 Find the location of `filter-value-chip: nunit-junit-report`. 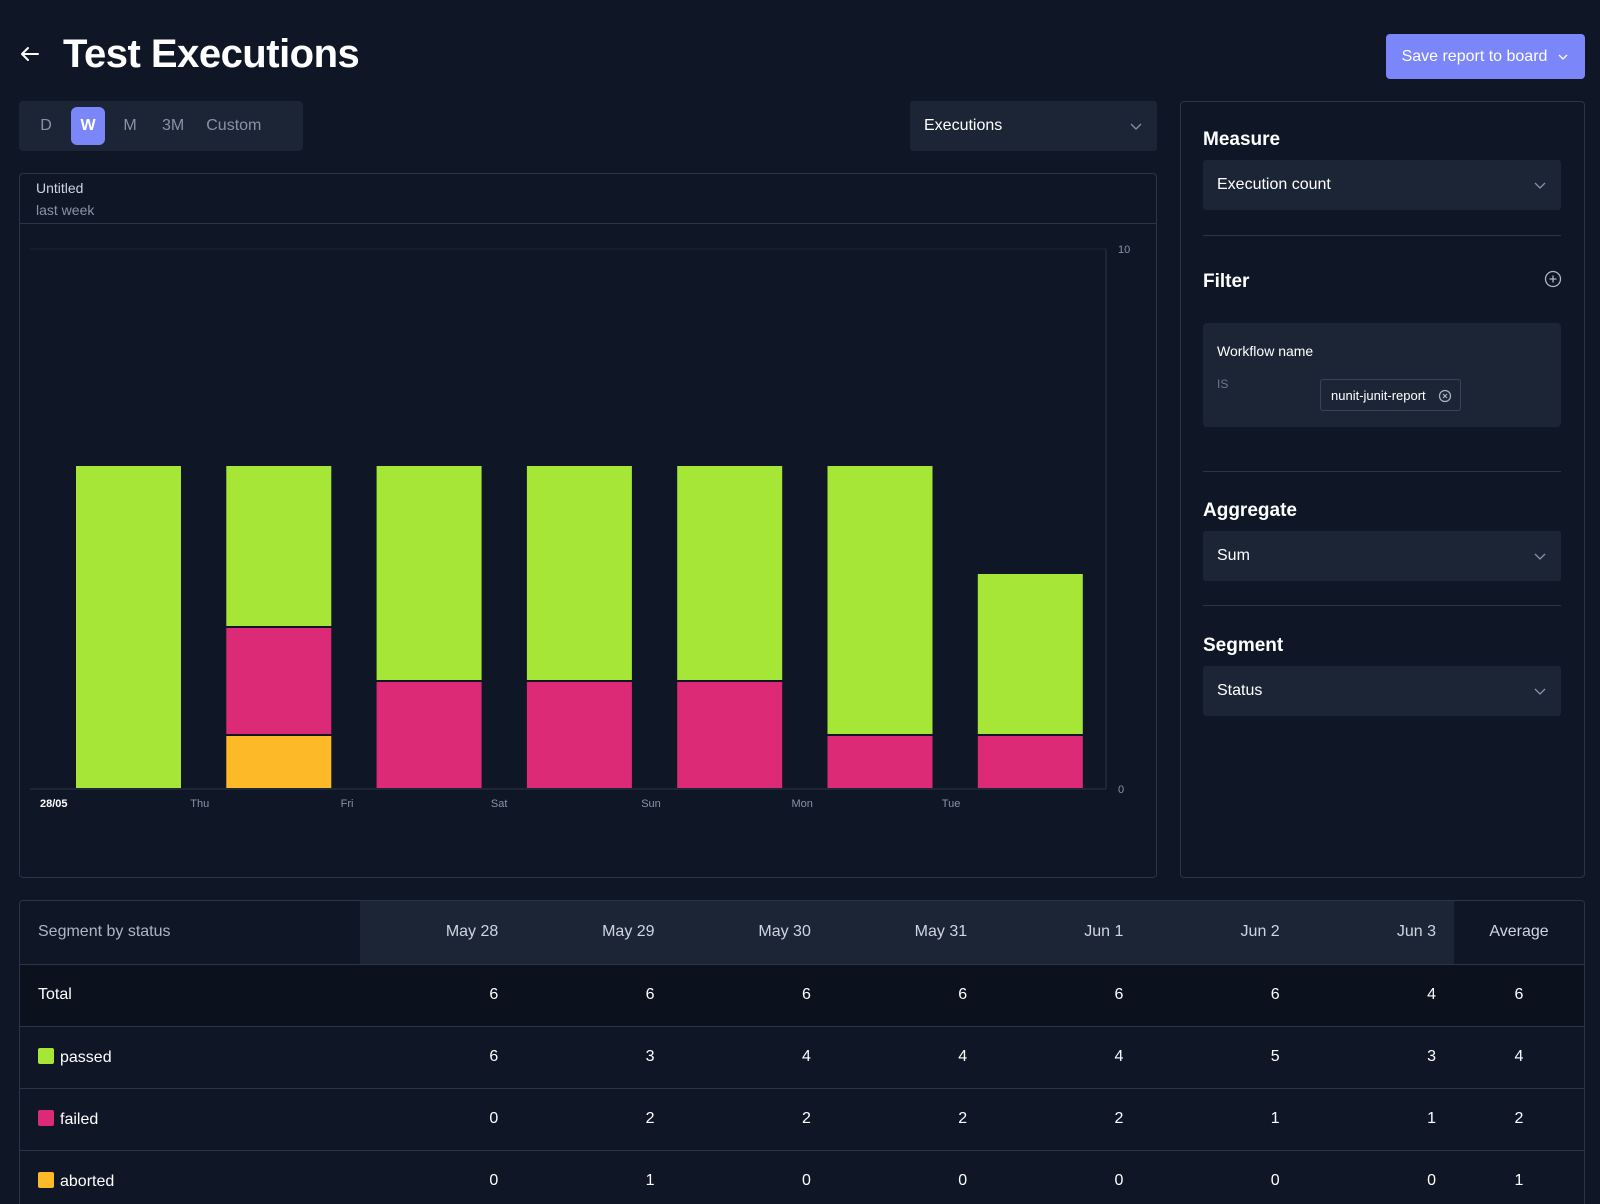

filter-value-chip: nunit-junit-report is located at coordinates (1390, 395).